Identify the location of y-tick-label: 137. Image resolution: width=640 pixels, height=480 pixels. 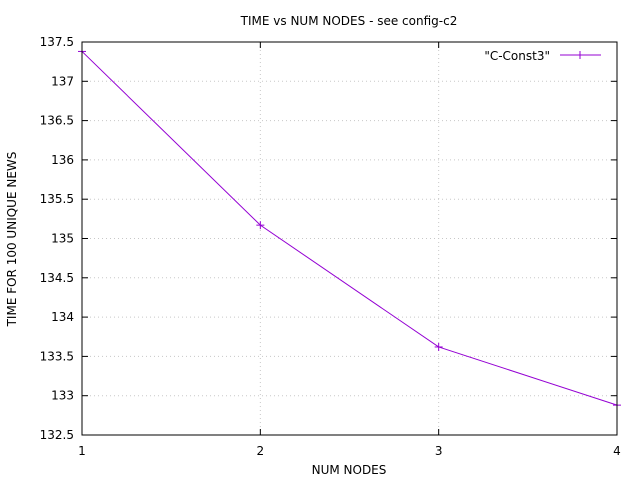
(62, 81).